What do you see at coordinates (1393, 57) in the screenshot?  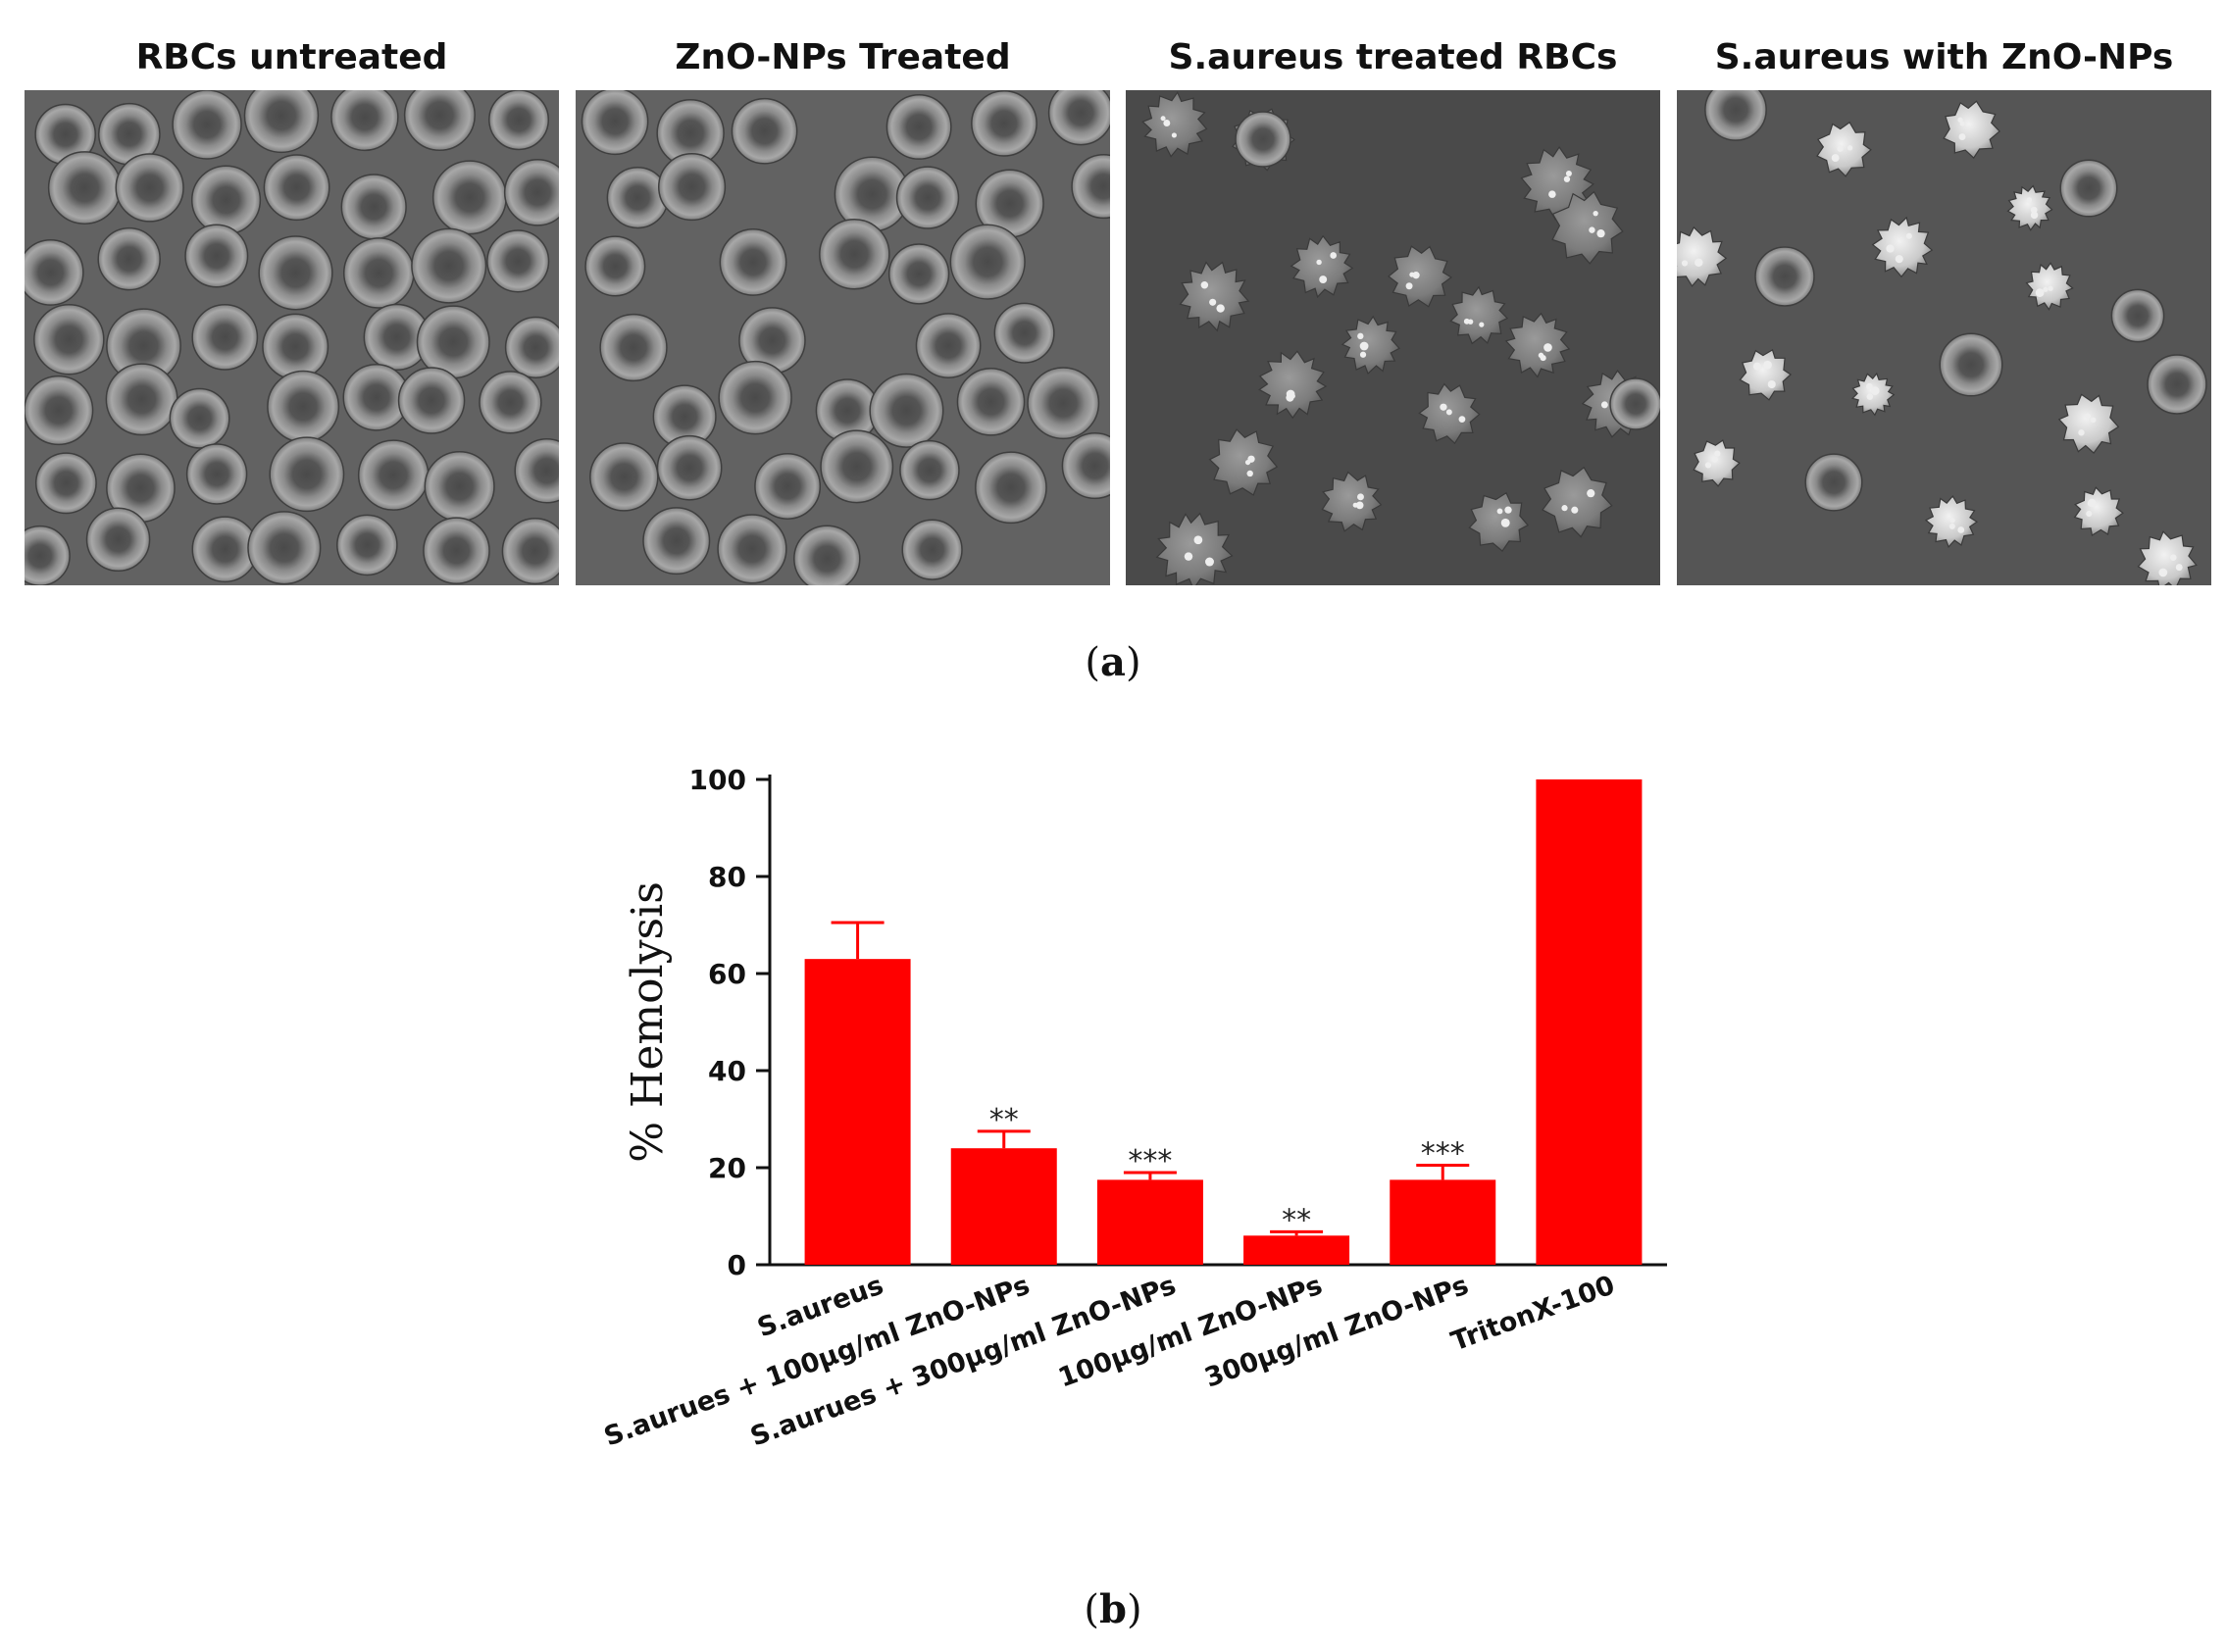 I see `sem-panel-title-3: S.aureus treated RBCs` at bounding box center [1393, 57].